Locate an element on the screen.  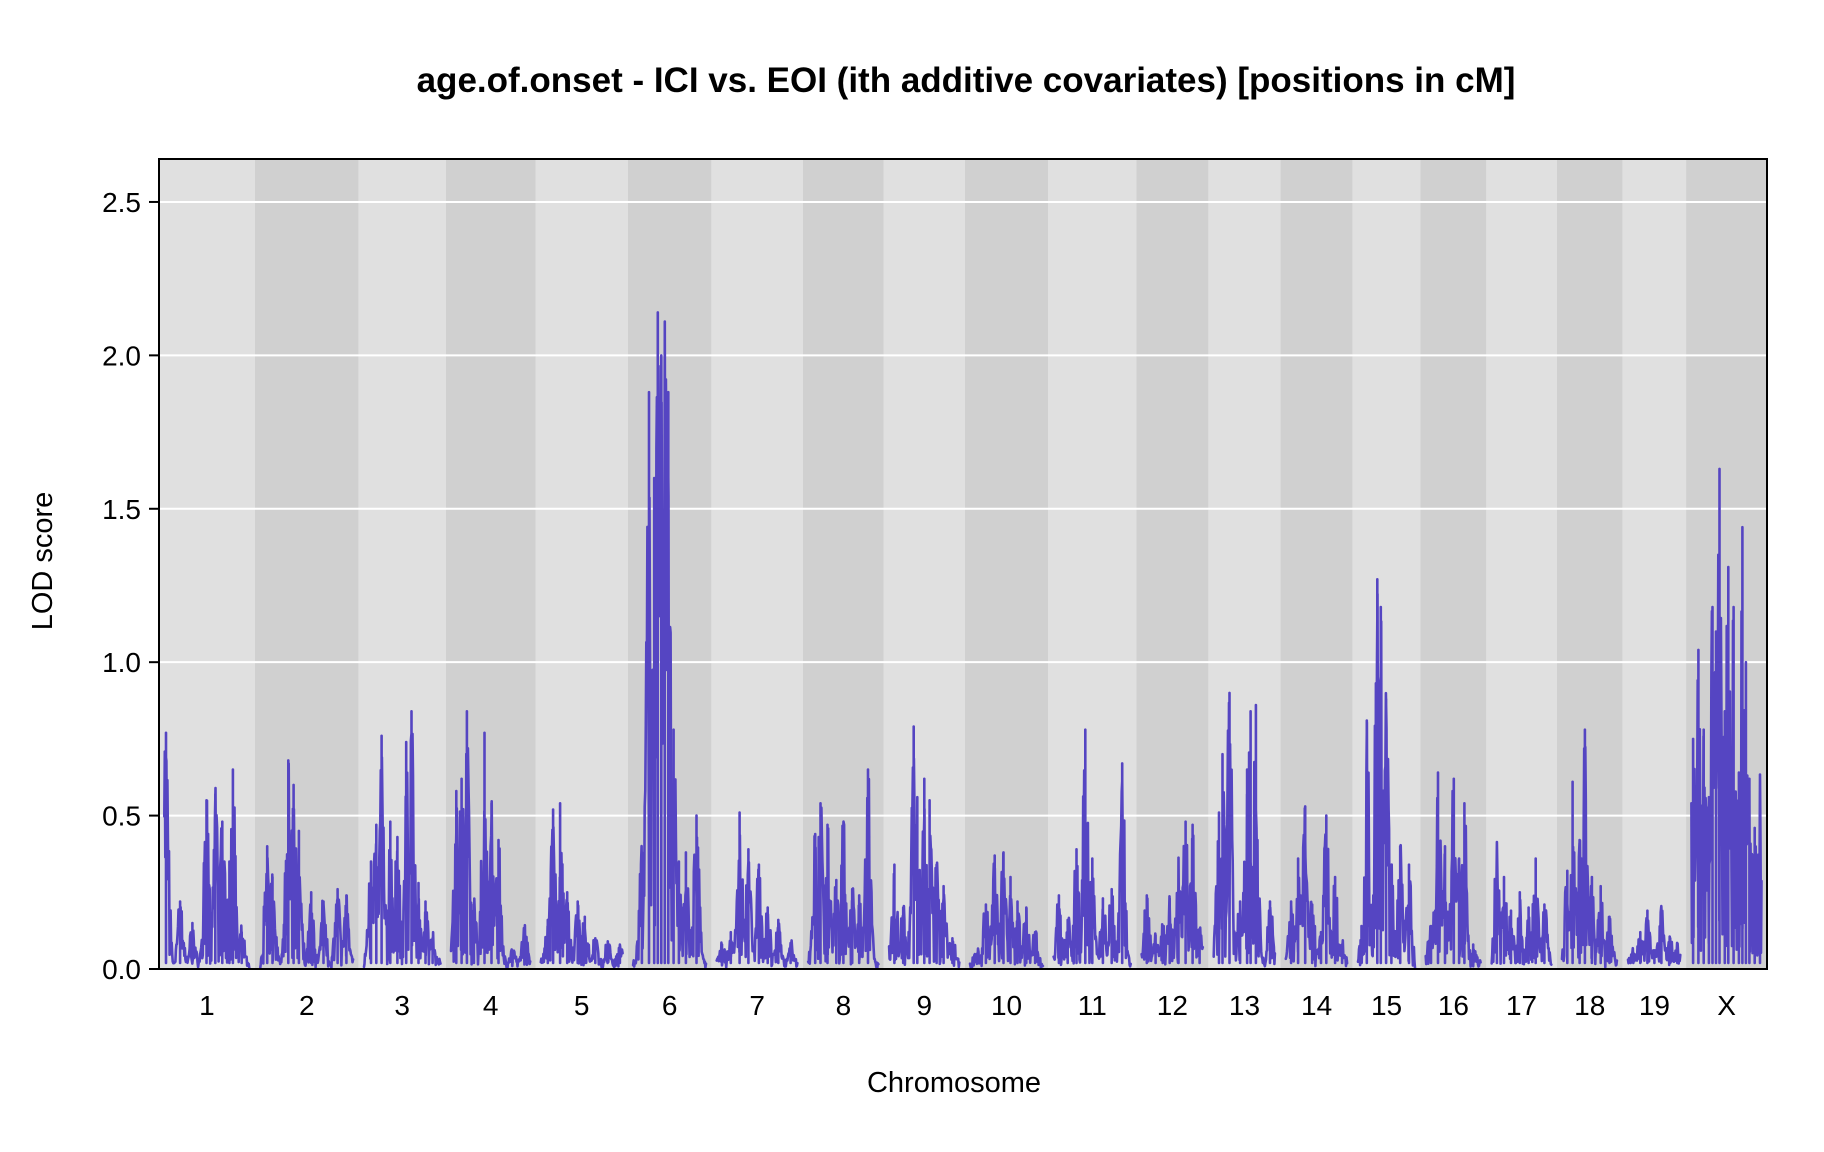
x-tick-label-chr-16: 16 is located at coordinates (1453, 1005).